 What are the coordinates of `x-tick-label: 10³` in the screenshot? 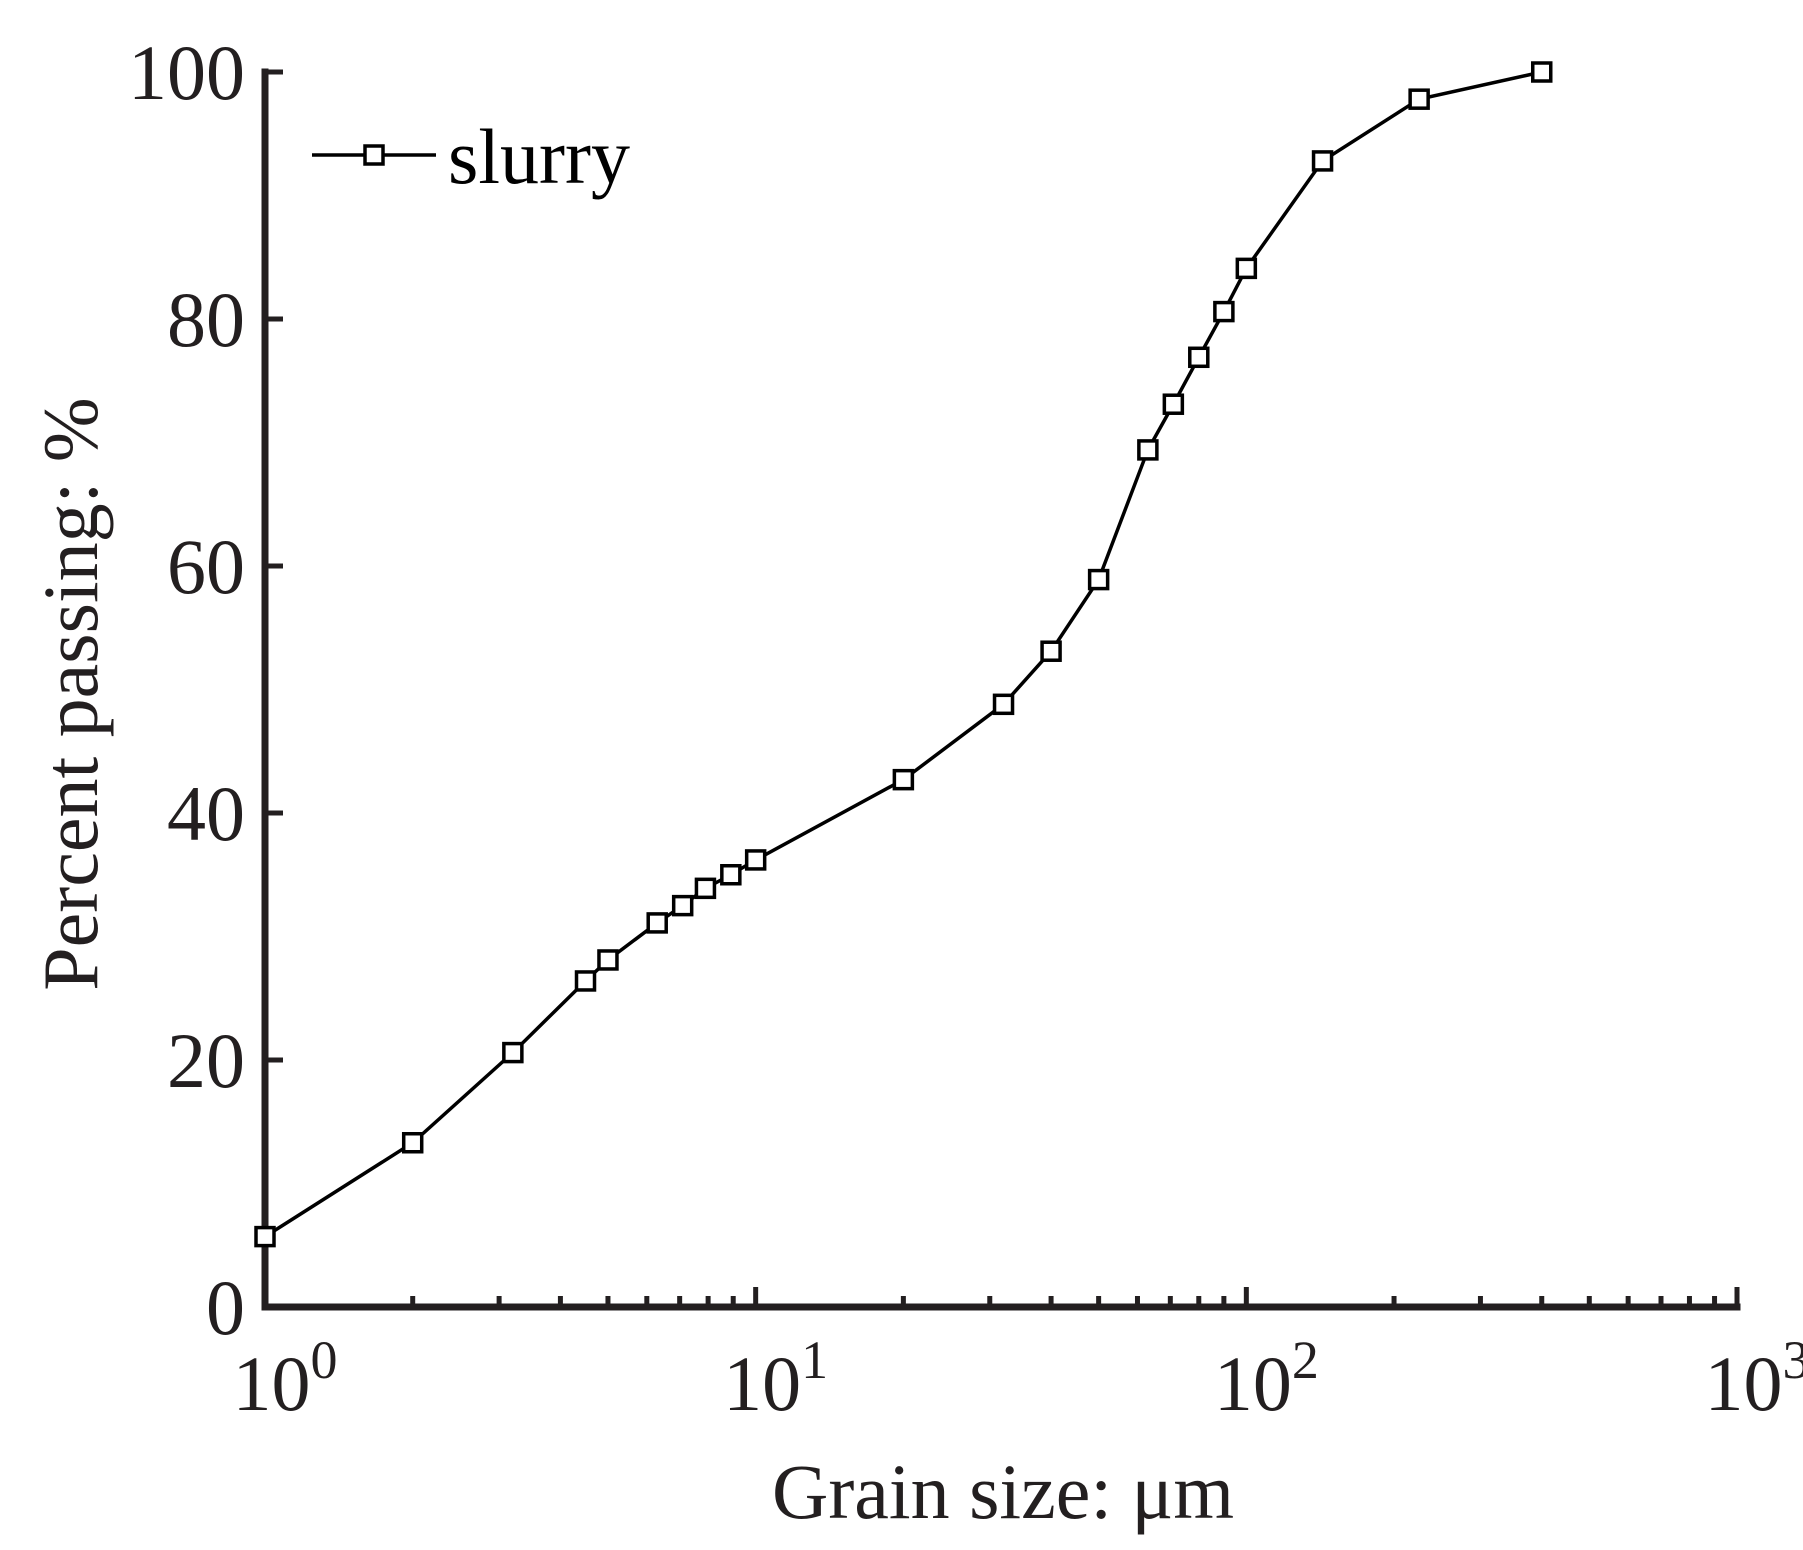 It's located at (1754, 1378).